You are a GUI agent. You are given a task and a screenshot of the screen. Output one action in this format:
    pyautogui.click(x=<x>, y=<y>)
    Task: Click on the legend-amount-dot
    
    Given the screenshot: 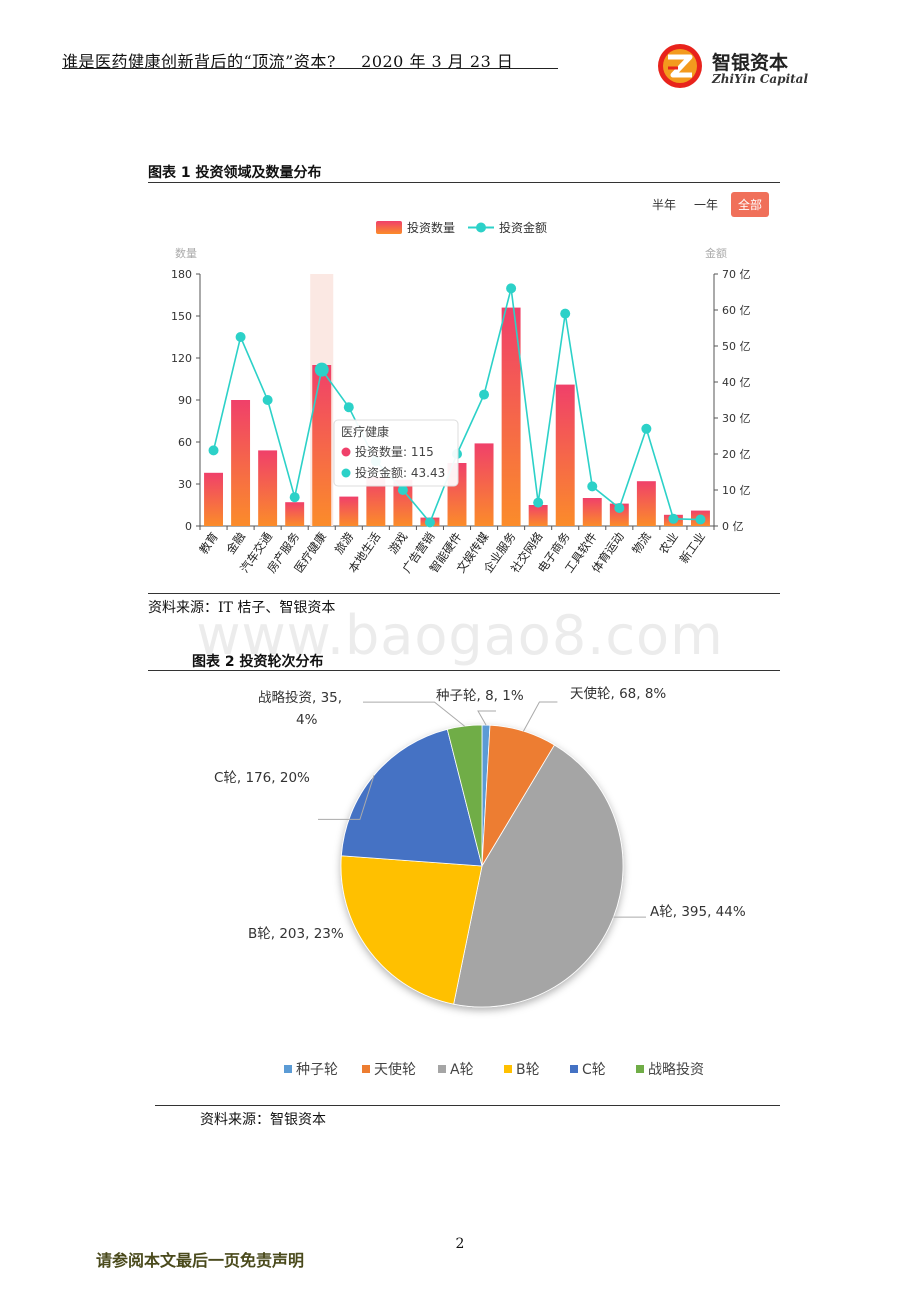 What is the action you would take?
    pyautogui.click(x=481, y=227)
    